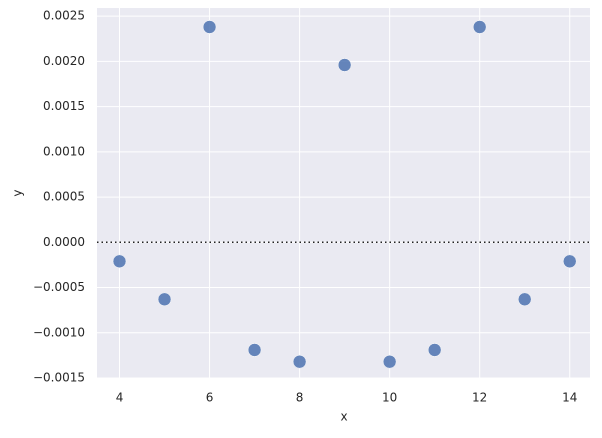 The height and width of the screenshot is (438, 602). I want to click on x-tick-label: 6, so click(210, 398).